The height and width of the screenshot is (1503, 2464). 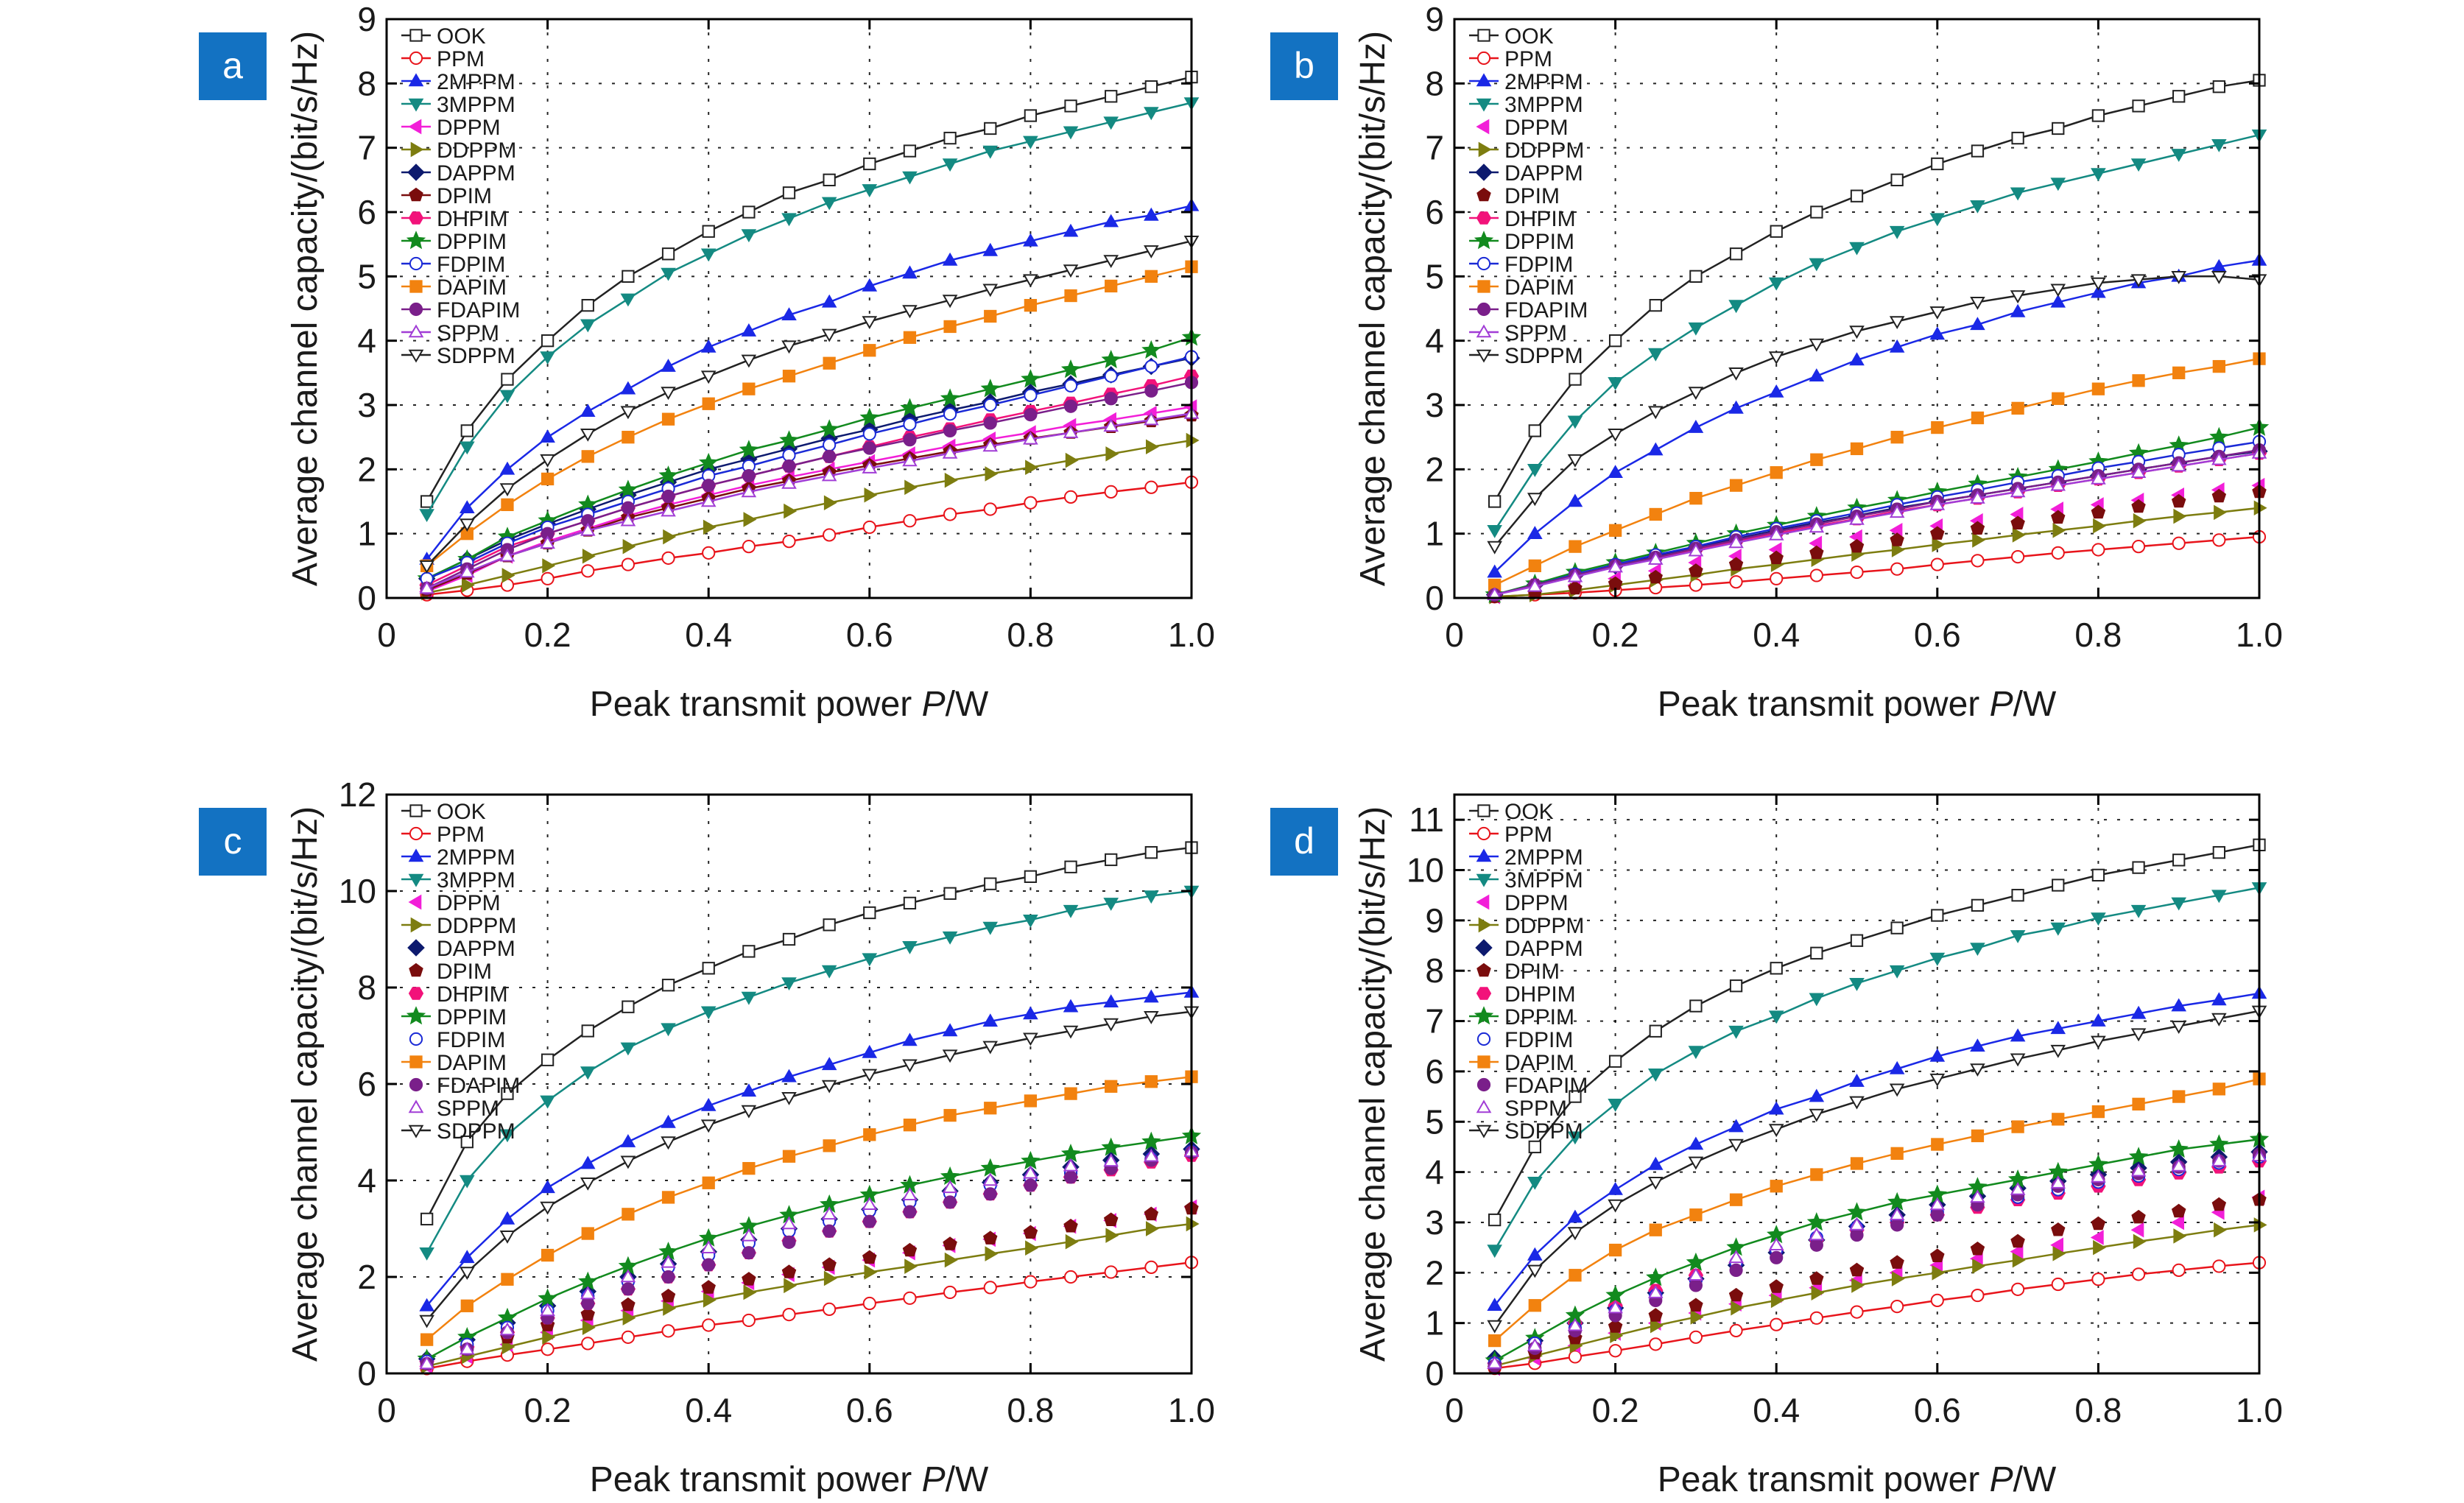 What do you see at coordinates (1615, 1410) in the screenshot?
I see `x-tick-label: 0.2` at bounding box center [1615, 1410].